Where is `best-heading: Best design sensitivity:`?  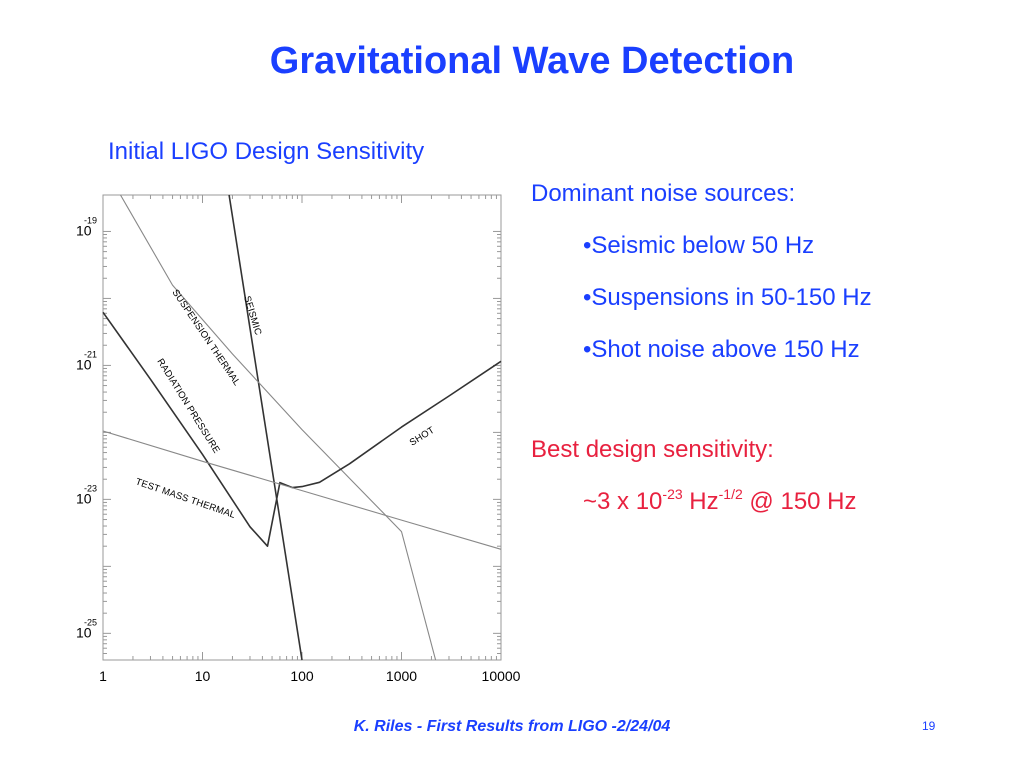 best-heading: Best design sensitivity: is located at coordinates (652, 449).